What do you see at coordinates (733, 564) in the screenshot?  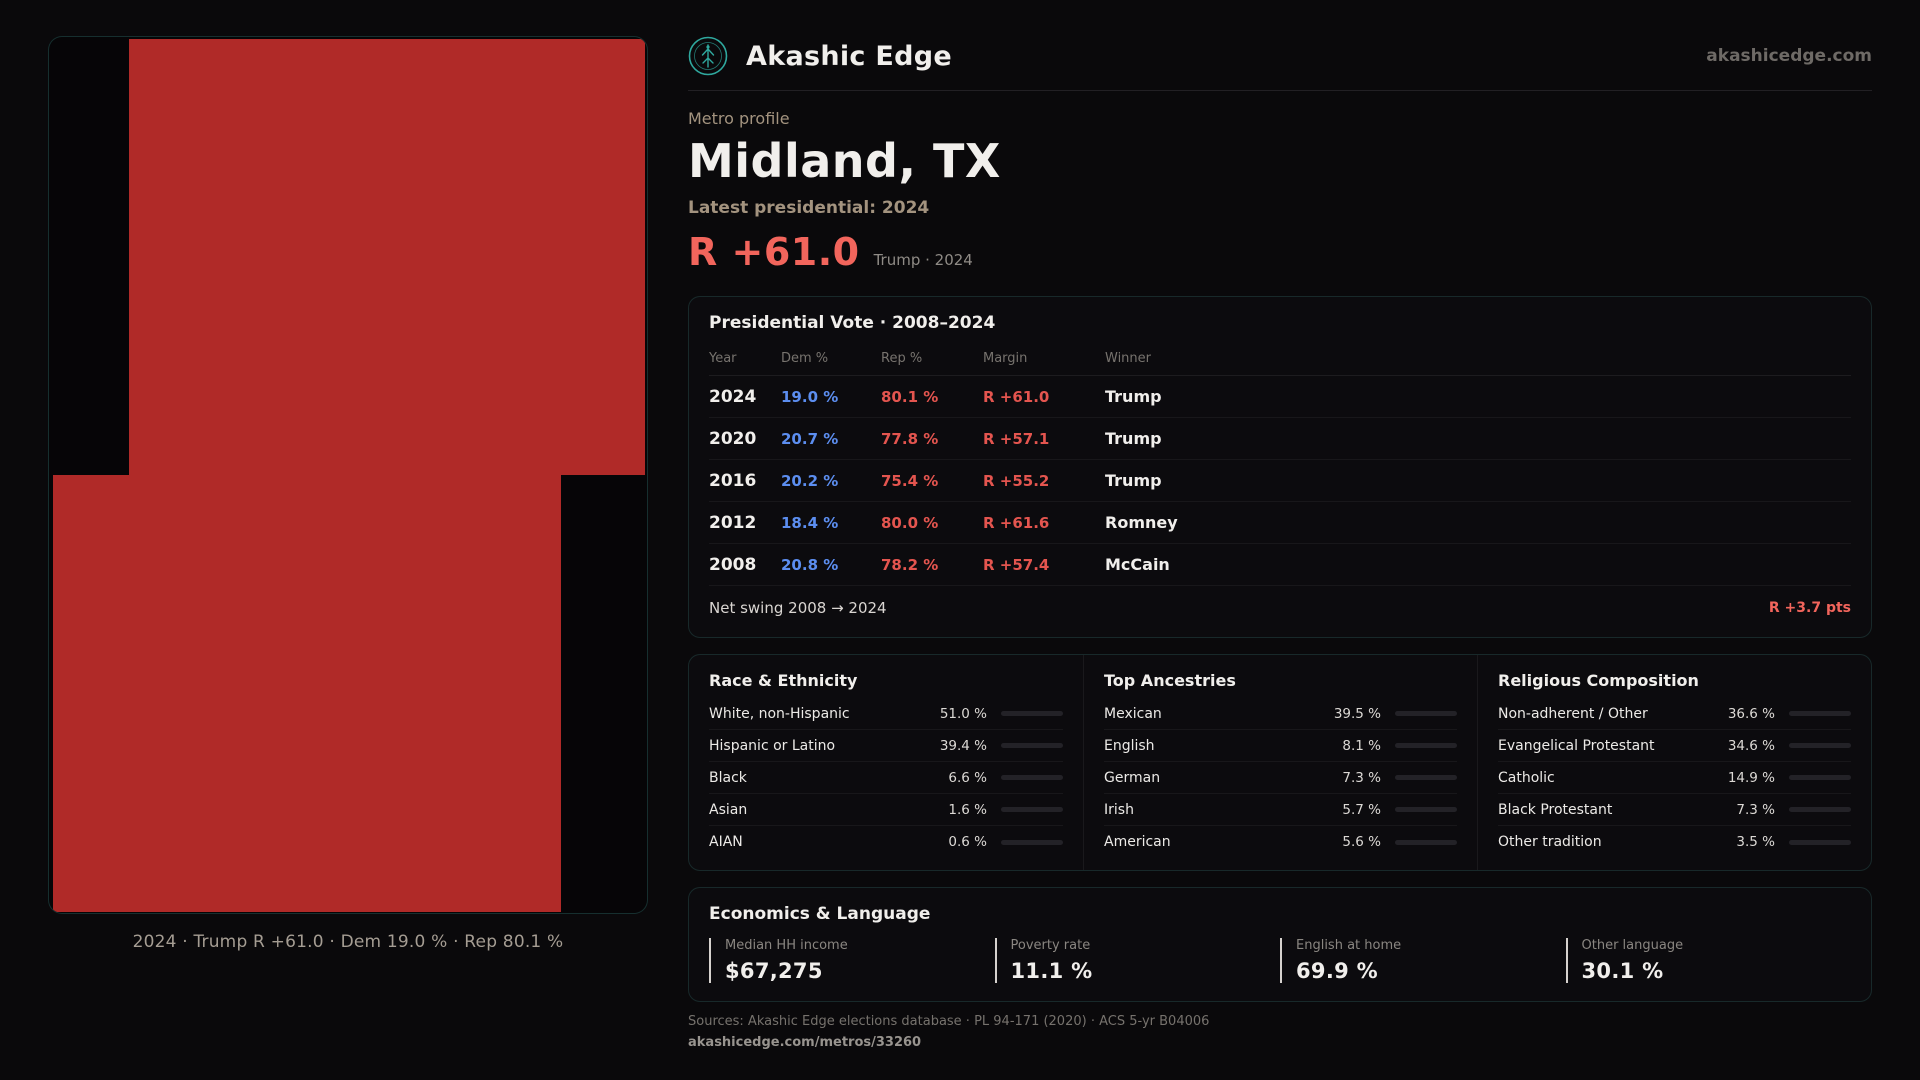 I see `cell-year: 2008` at bounding box center [733, 564].